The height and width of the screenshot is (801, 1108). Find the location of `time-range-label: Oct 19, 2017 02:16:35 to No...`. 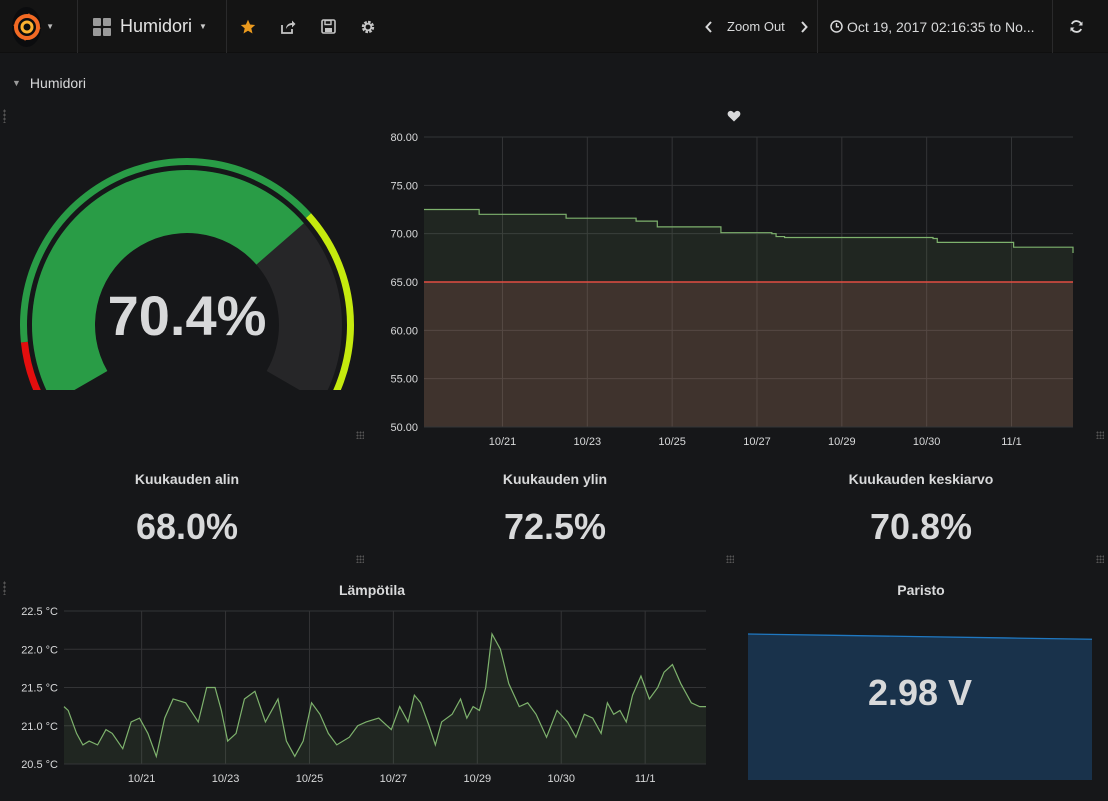

time-range-label: Oct 19, 2017 02:16:35 to No... is located at coordinates (941, 26).